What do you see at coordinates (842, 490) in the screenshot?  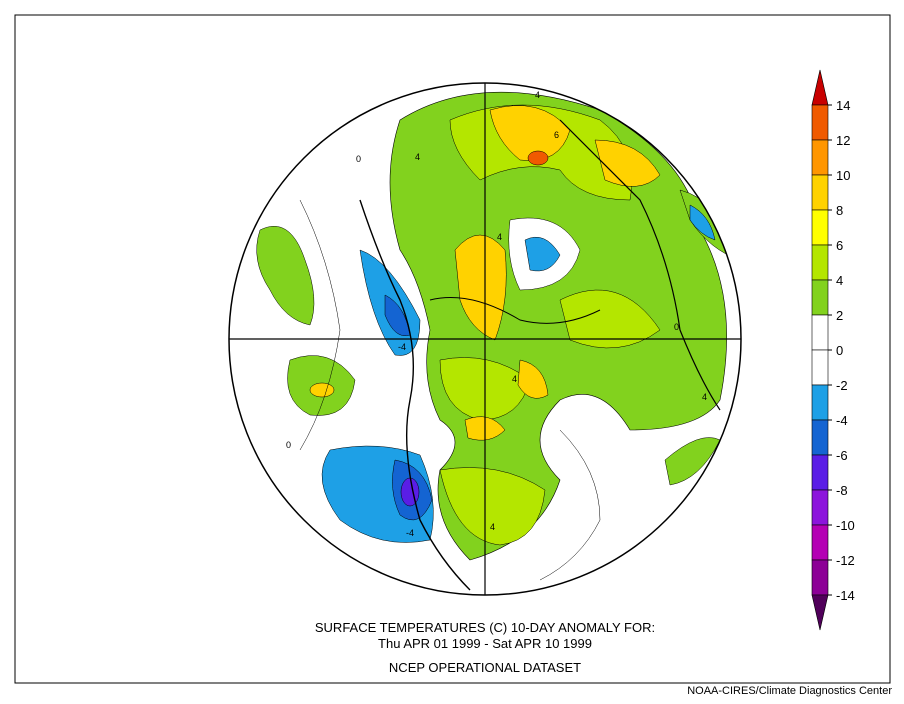 I see `colorbar-label: -8` at bounding box center [842, 490].